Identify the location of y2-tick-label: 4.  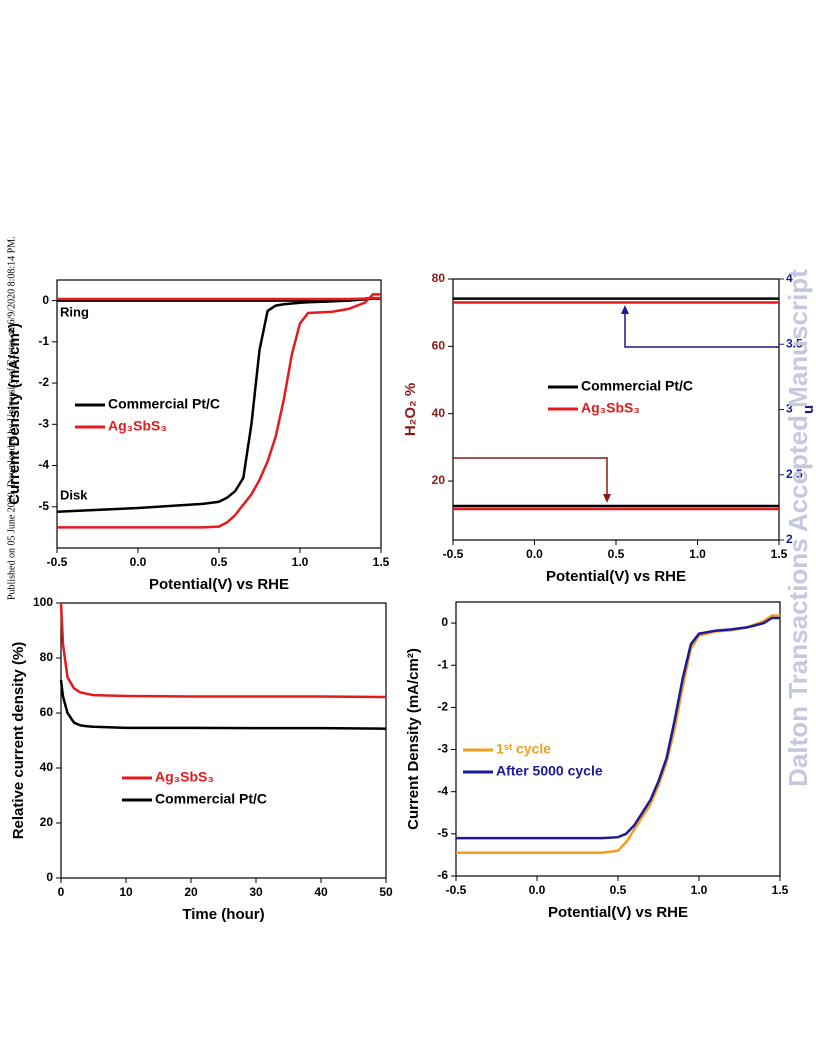
(789, 278).